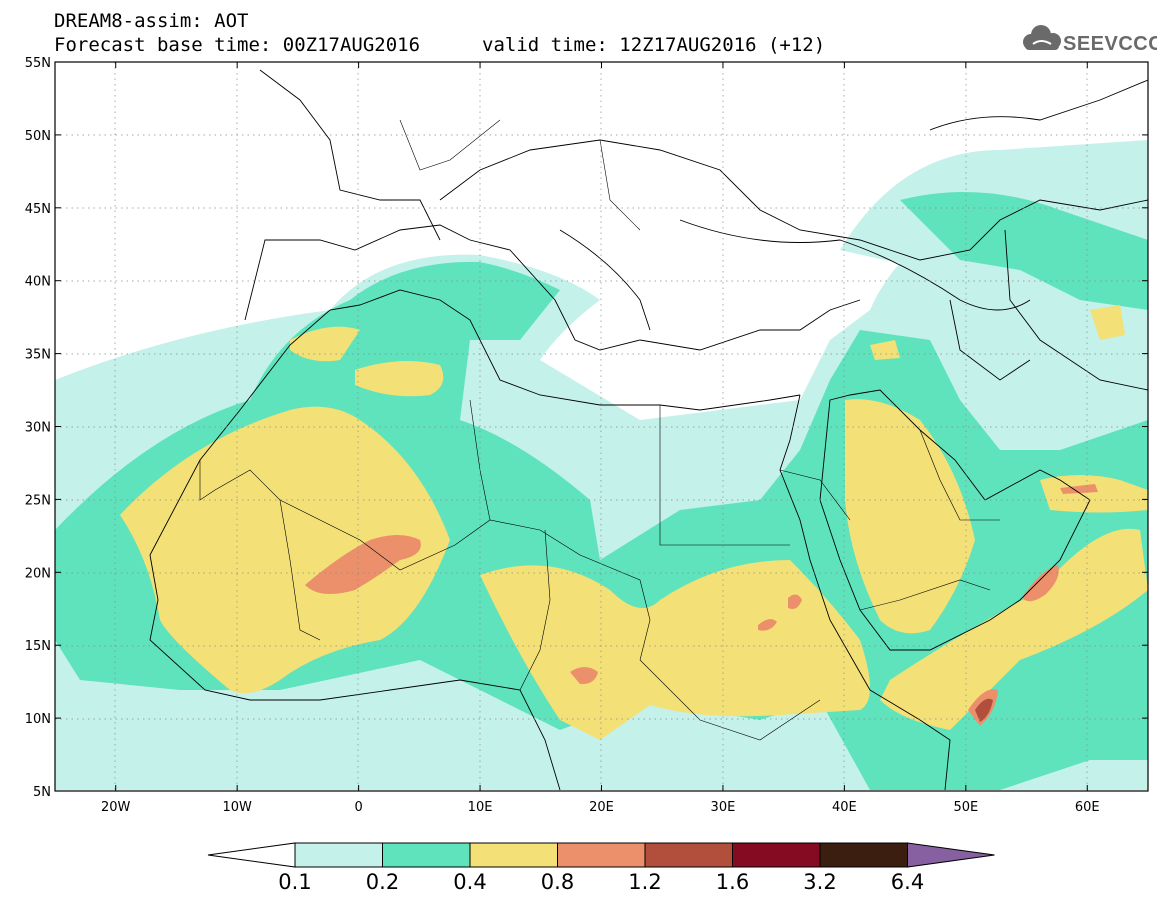 Image resolution: width=1165 pixels, height=905 pixels. Describe the element at coordinates (42, 792) in the screenshot. I see `lat-tick-label: 5N` at that location.